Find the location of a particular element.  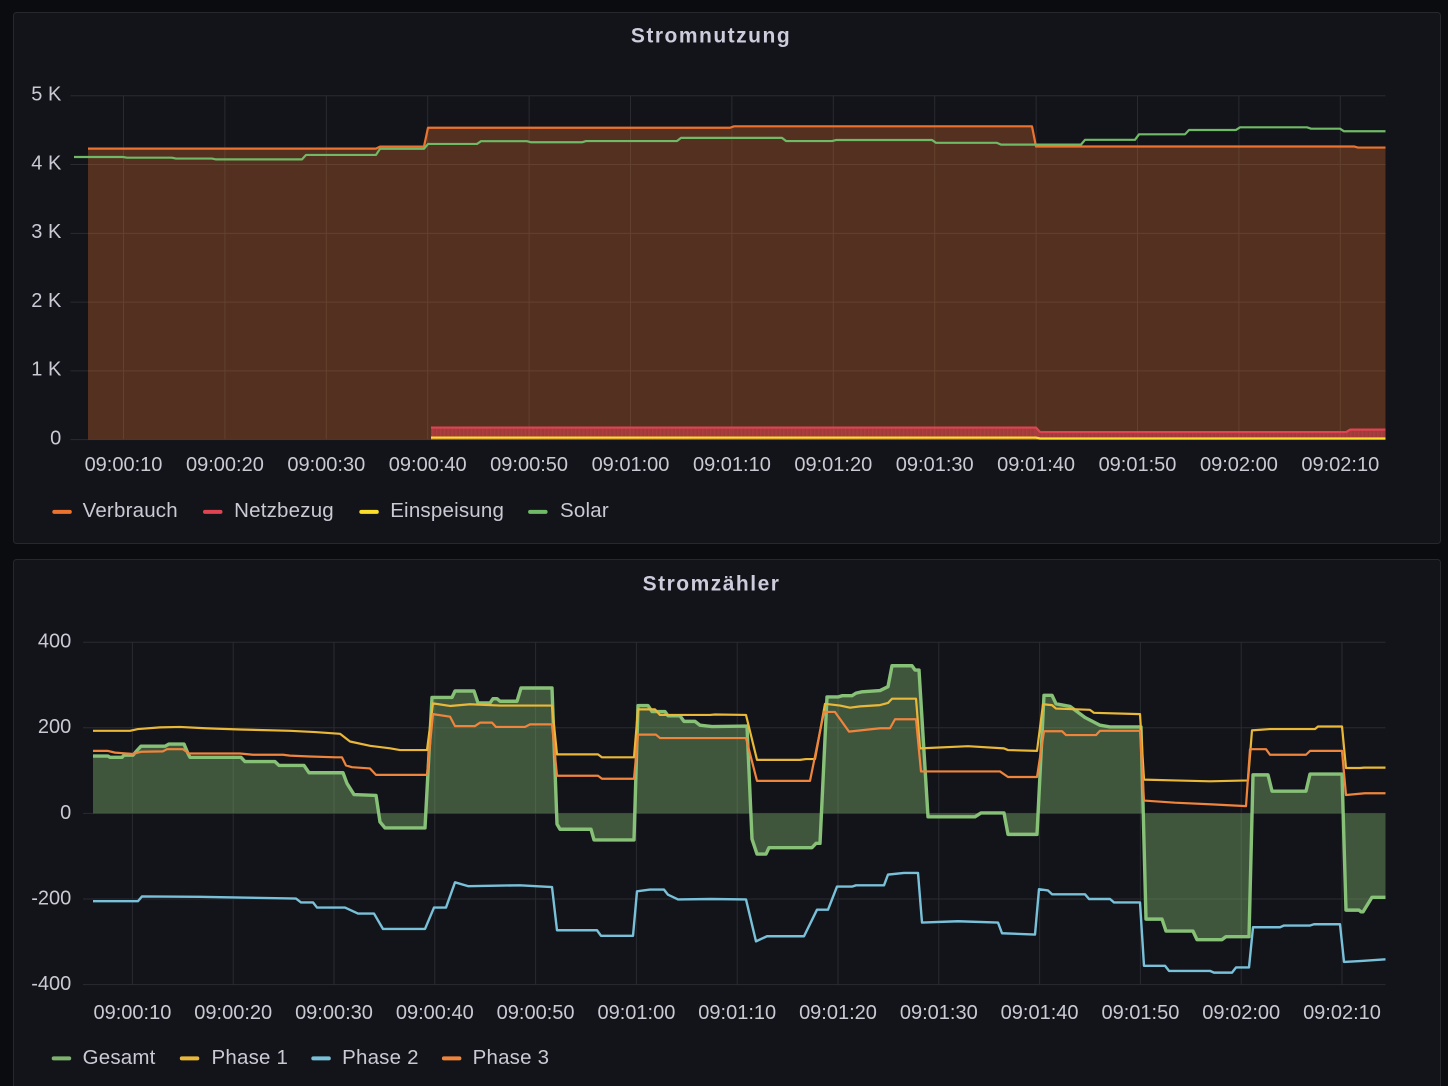

svg-text: 400 is located at coordinates (54, 642).